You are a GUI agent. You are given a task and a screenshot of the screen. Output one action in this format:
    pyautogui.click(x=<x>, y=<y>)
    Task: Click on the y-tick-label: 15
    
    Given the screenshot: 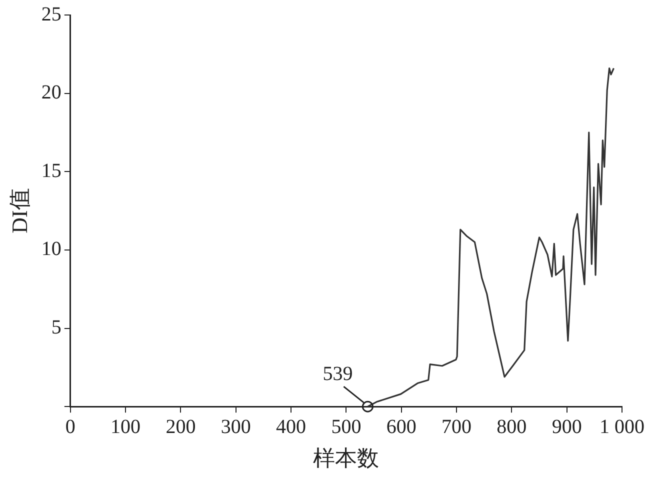 What is the action you would take?
    pyautogui.click(x=51, y=171)
    